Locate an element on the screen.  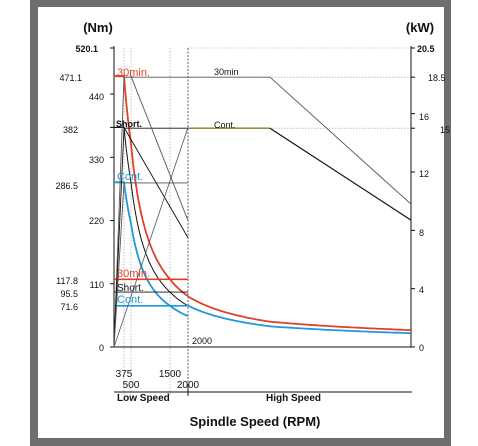
rise-cont is located at coordinates (151, 237).